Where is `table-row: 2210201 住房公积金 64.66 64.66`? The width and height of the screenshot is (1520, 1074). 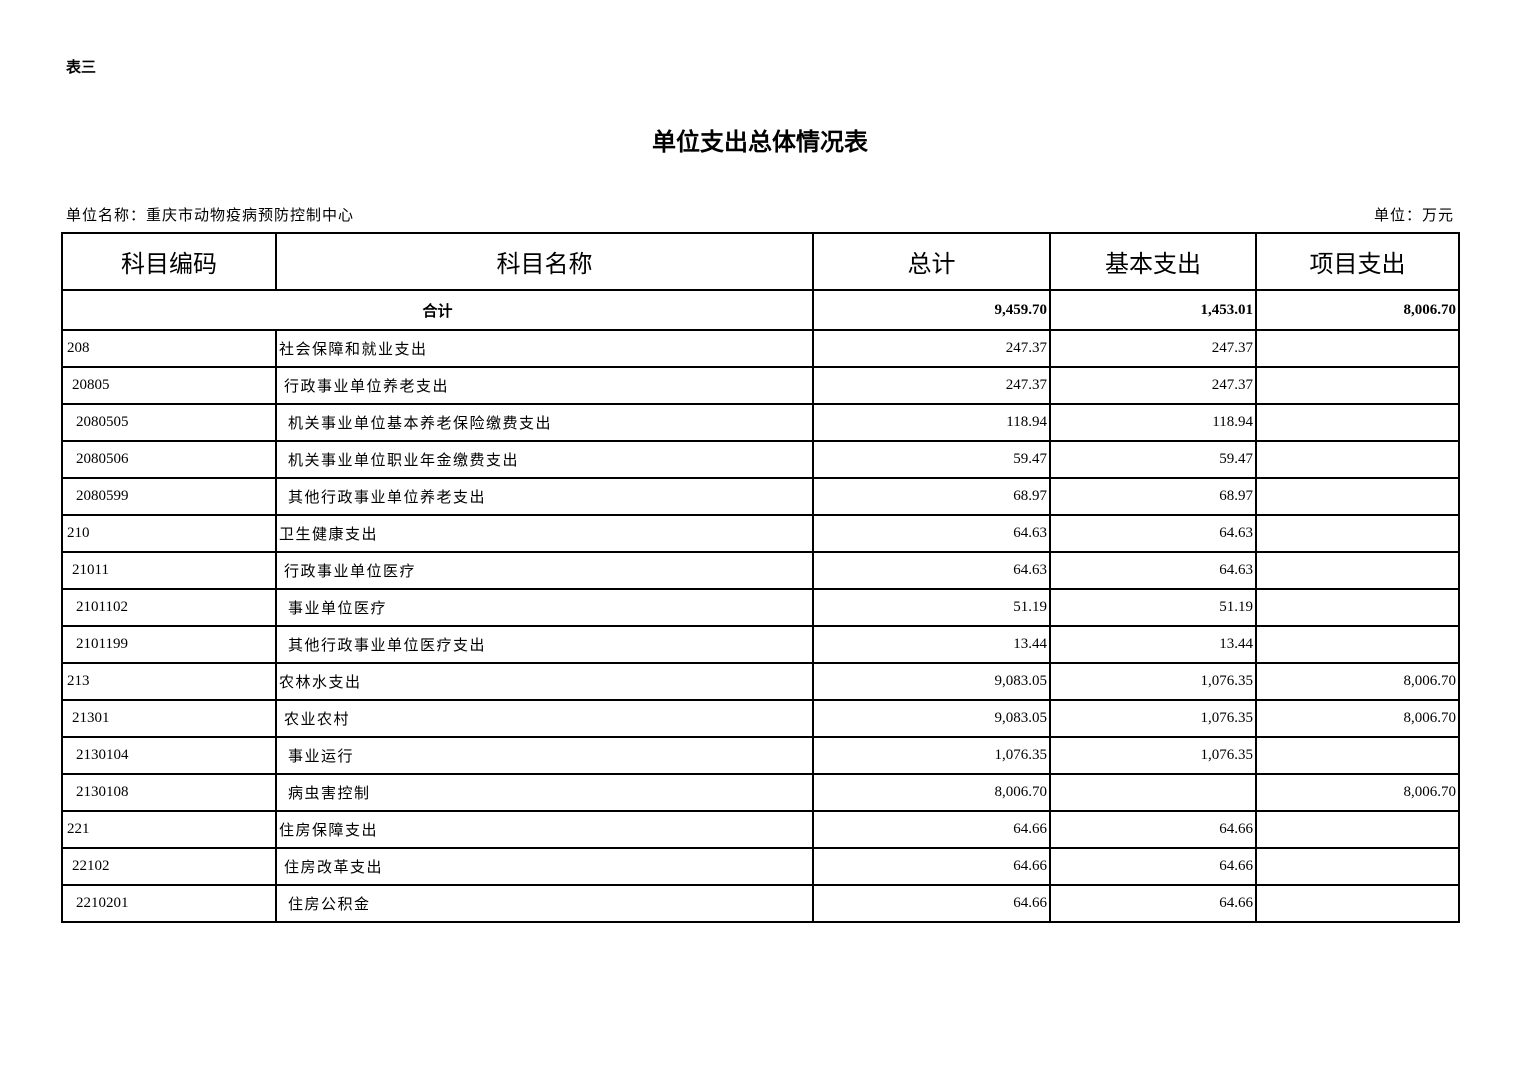 table-row: 2210201 住房公积金 64.66 64.66 is located at coordinates (760, 903).